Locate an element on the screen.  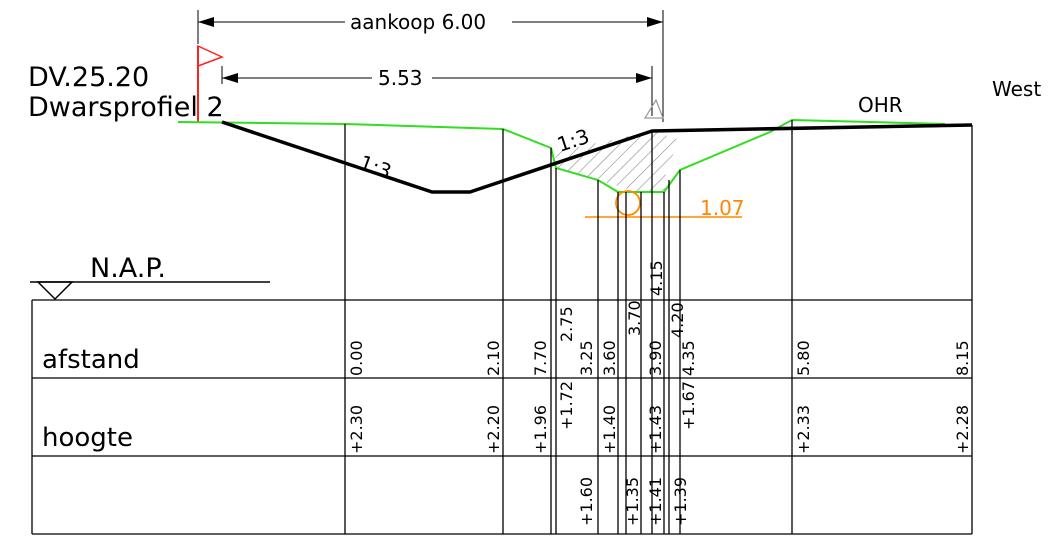
afstand-value: 3.60 is located at coordinates (609, 358).